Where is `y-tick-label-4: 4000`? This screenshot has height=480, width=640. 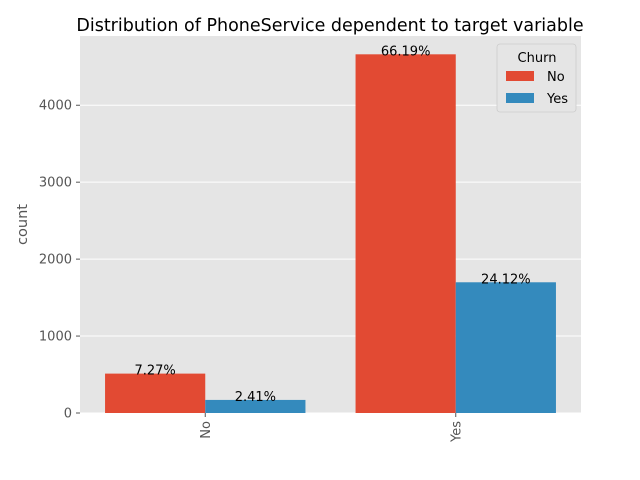
y-tick-label-4: 4000 is located at coordinates (55, 106).